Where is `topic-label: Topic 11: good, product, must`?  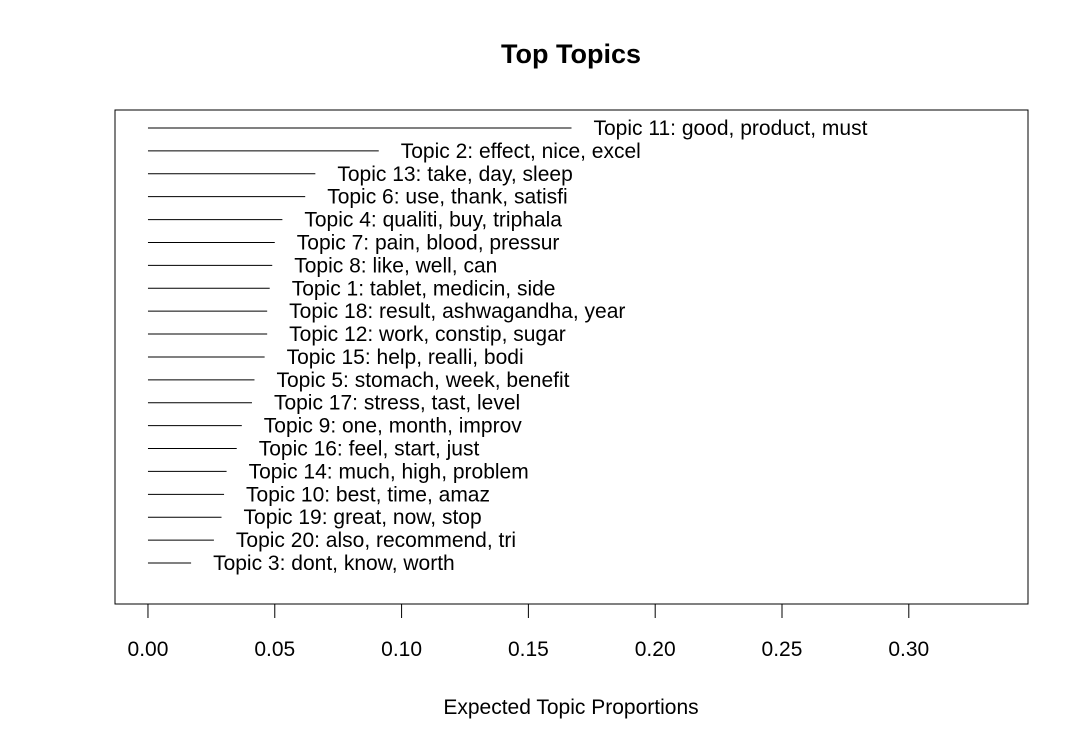 topic-label: Topic 11: good, product, must is located at coordinates (731, 128).